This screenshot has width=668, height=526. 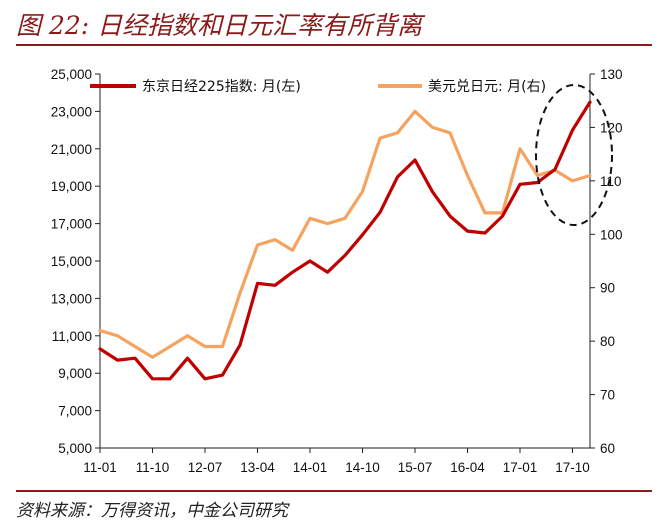 What do you see at coordinates (607, 341) in the screenshot?
I see `right-axis-tick-label: 80` at bounding box center [607, 341].